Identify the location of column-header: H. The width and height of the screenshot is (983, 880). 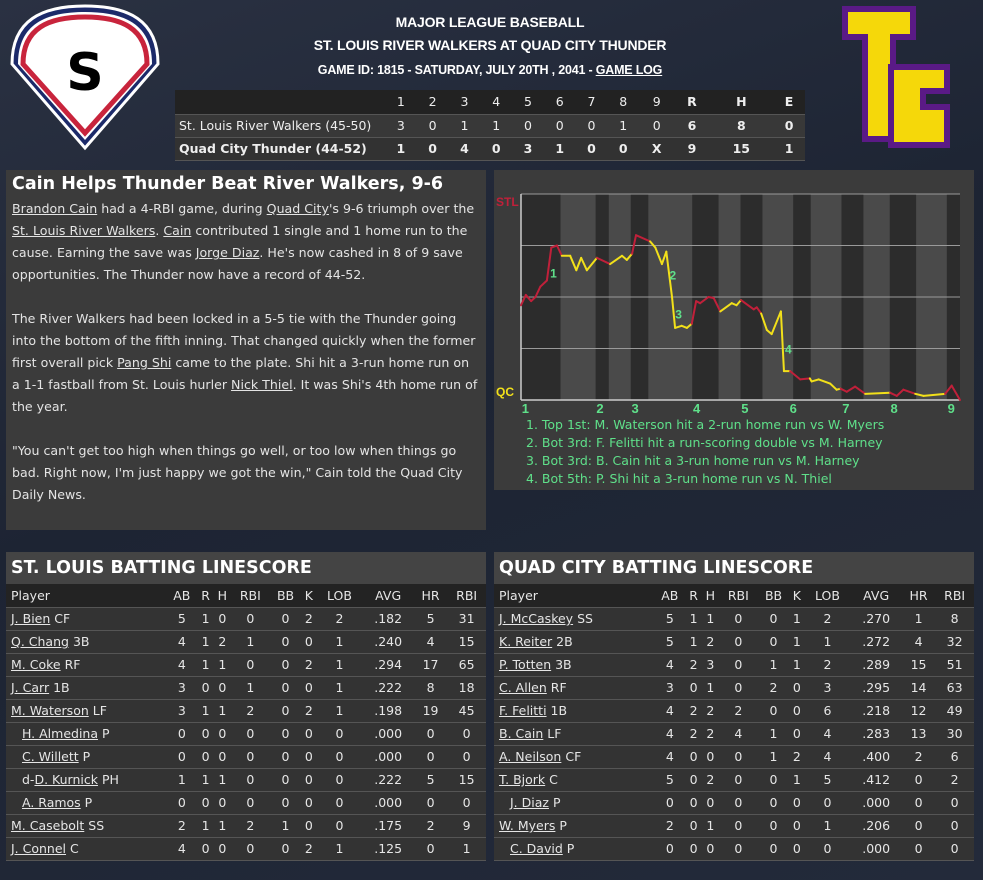
(222, 596).